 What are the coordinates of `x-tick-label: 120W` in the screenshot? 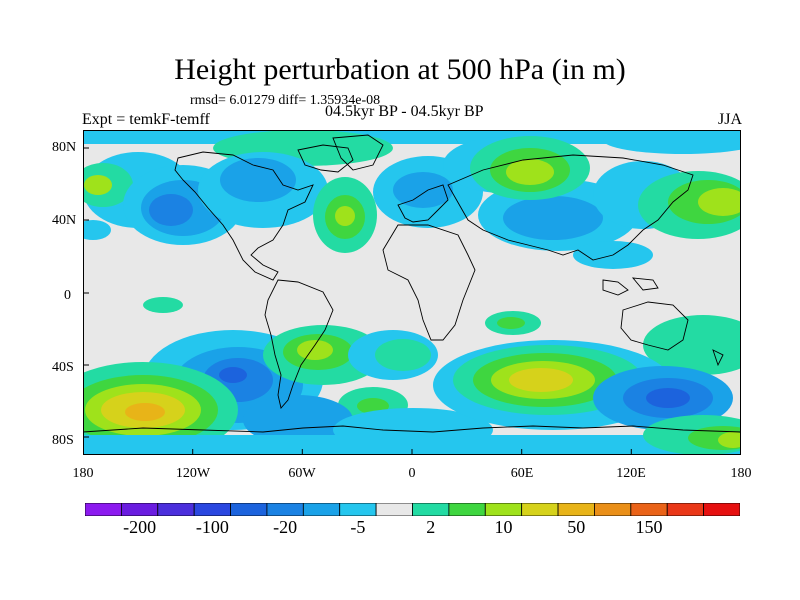 It's located at (193, 473).